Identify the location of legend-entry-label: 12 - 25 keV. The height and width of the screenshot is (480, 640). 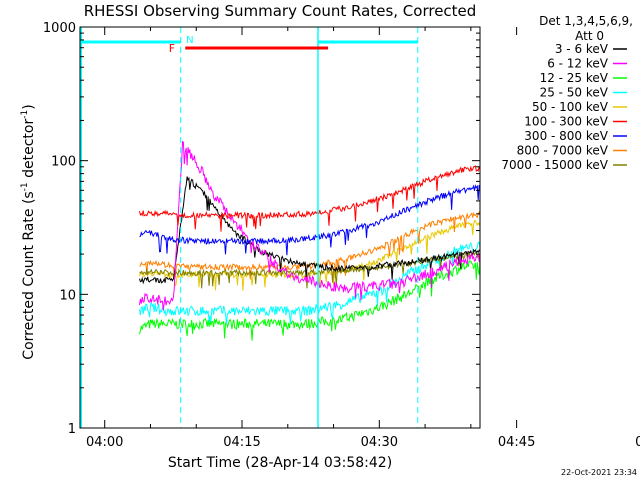
(574, 78).